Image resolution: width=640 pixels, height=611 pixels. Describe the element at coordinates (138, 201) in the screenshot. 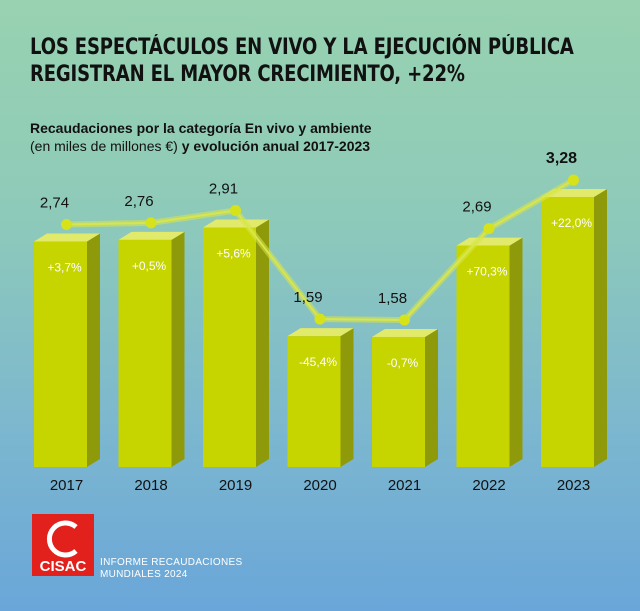

I see `value-label: 2,76` at that location.